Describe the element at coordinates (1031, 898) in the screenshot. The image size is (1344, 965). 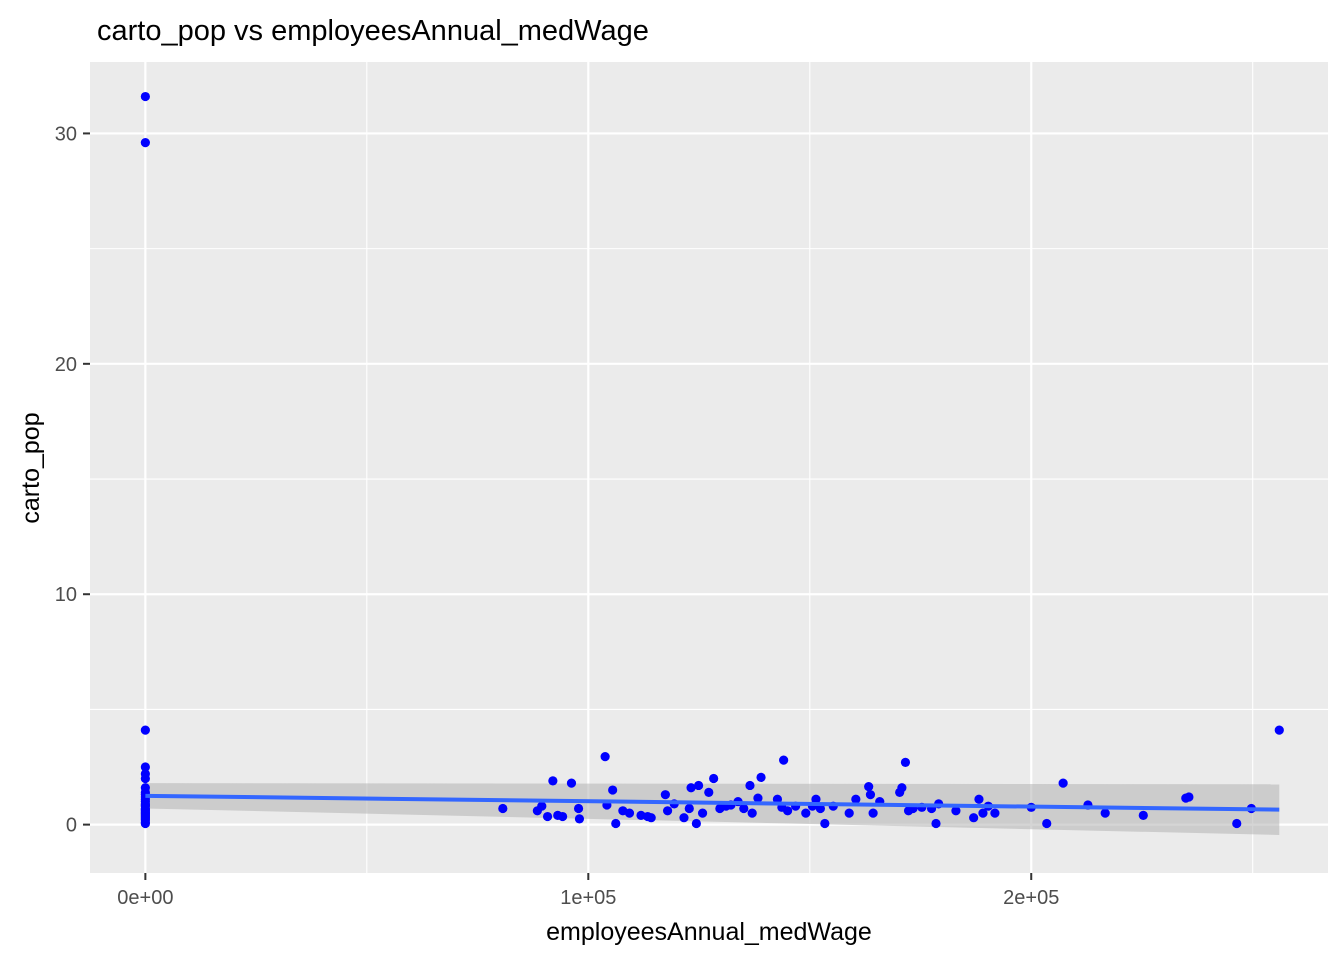
I see `x-tick-label: 2e+05` at that location.